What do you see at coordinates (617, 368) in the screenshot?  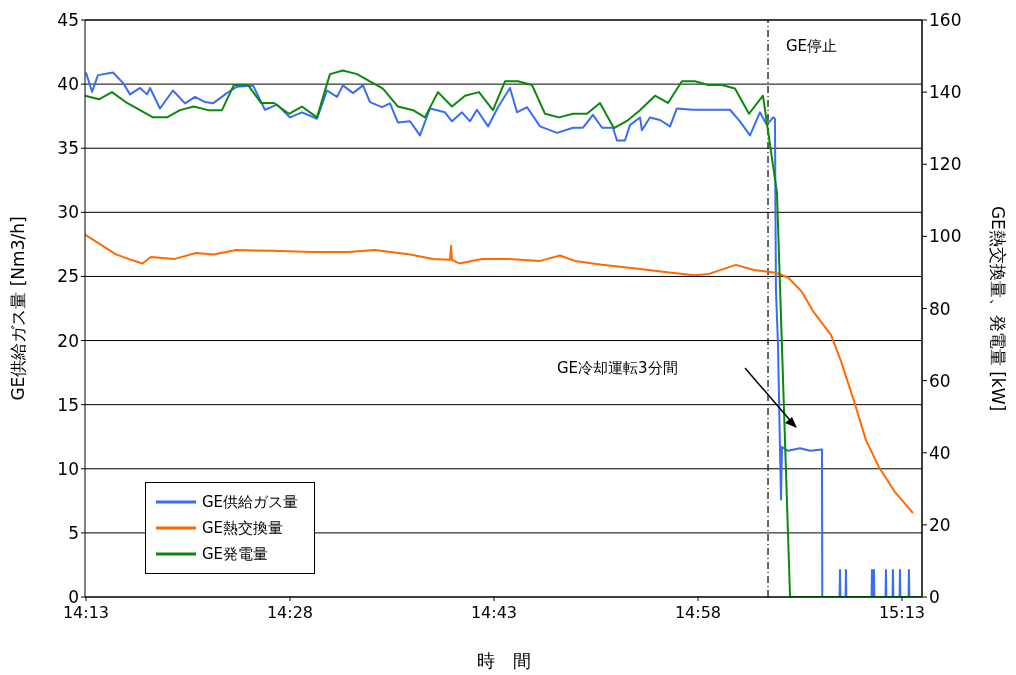 I see `annotation: GE冷却運転3分間` at bounding box center [617, 368].